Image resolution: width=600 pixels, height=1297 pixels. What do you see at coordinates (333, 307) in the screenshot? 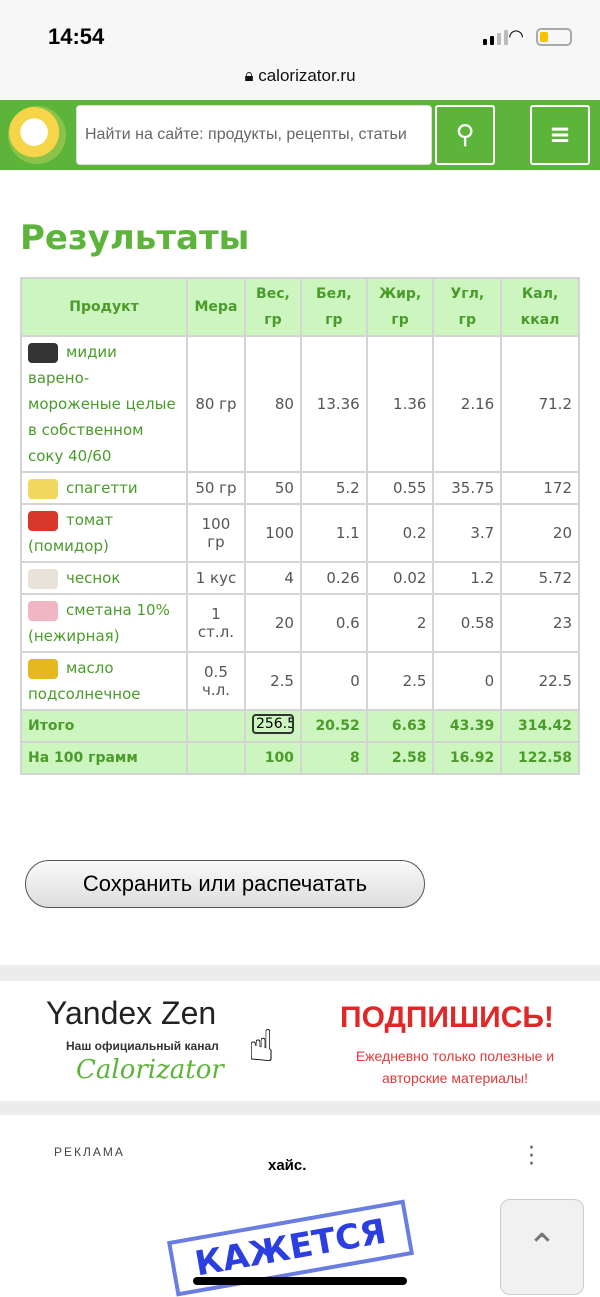
I see `column-header: Бел, гр` at bounding box center [333, 307].